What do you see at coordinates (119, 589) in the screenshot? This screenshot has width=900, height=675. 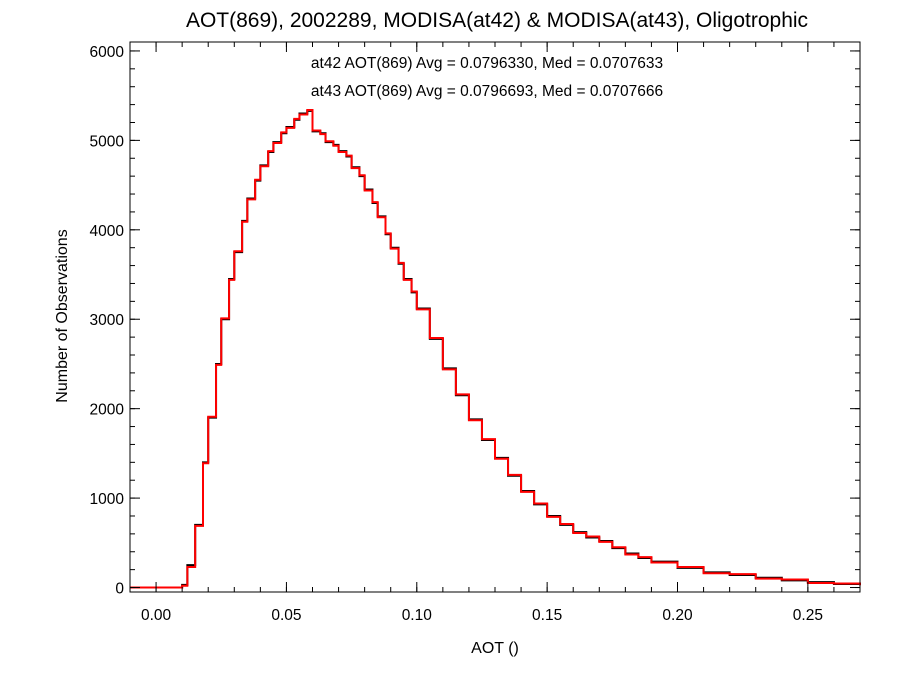 I see `y-tick-label: 0` at bounding box center [119, 589].